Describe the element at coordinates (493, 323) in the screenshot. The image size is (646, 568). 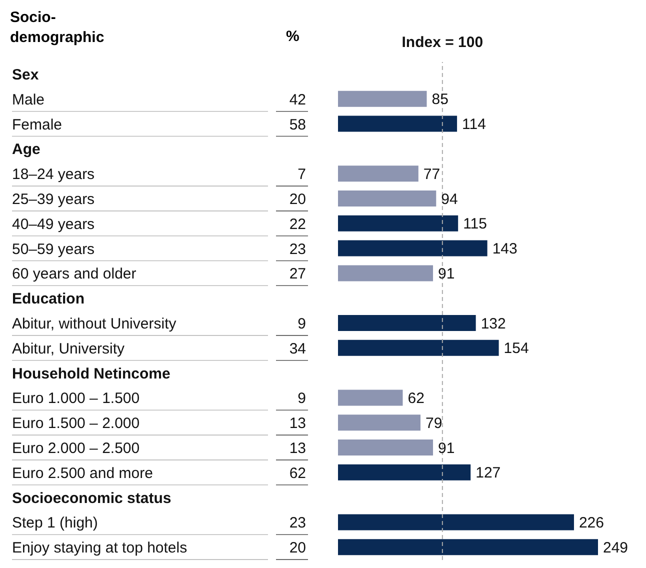
I see `data-label: 132` at that location.